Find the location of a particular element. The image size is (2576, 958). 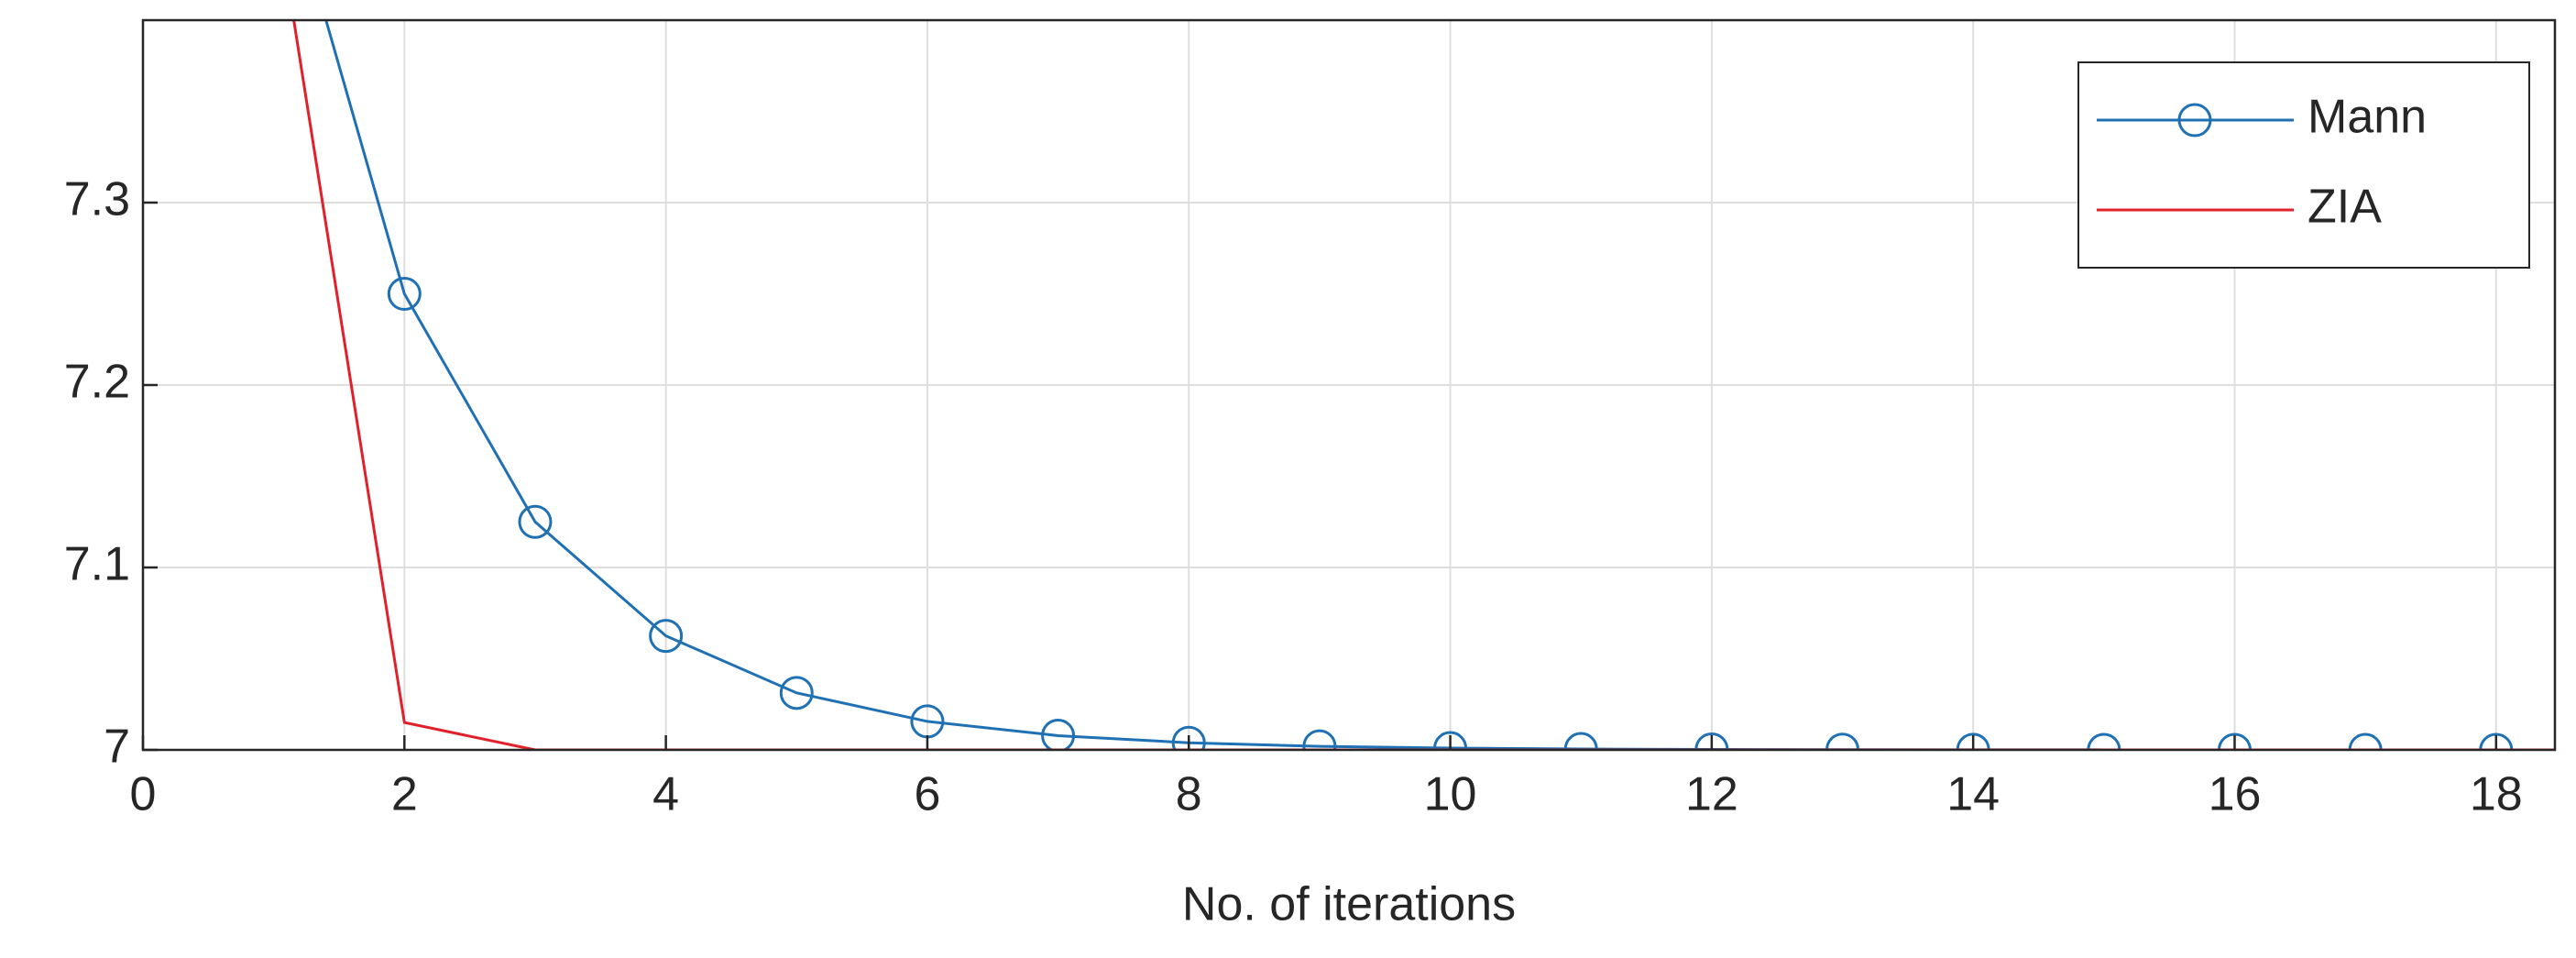

x-tick-label: 18 is located at coordinates (2496, 794).